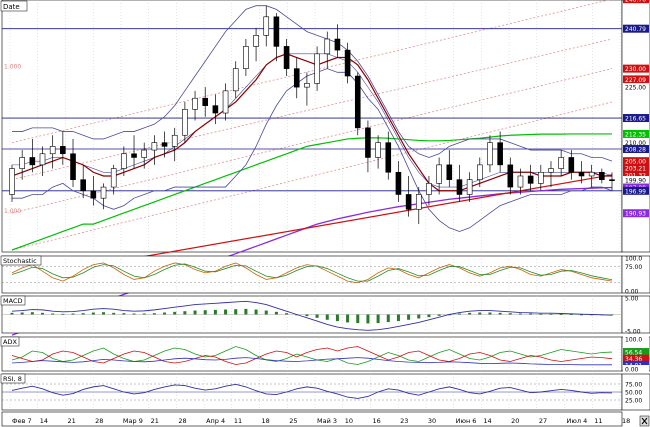  Describe the element at coordinates (22, 421) in the screenshot. I see `x-tick-0: Фев 7` at that location.